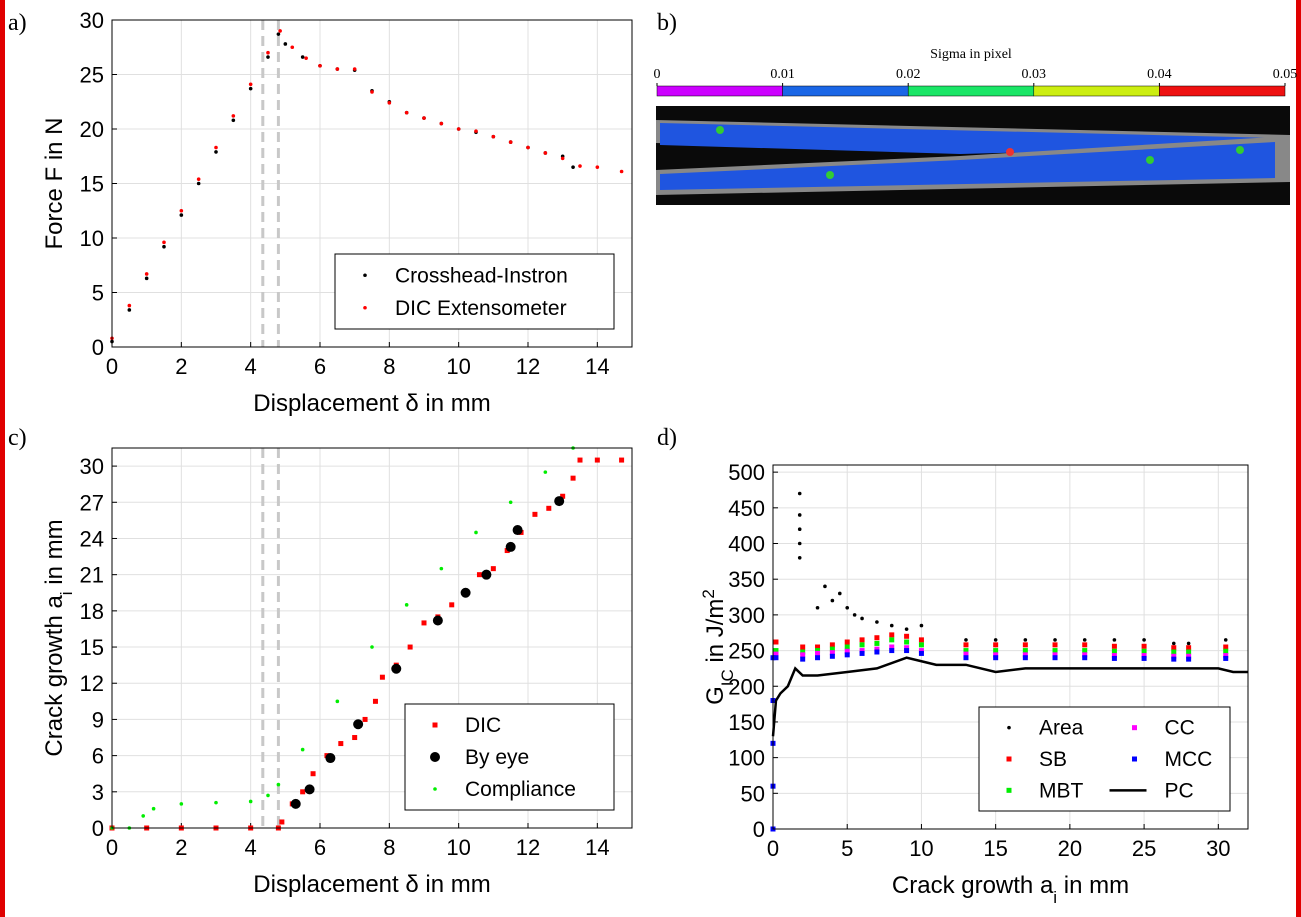 The height and width of the screenshot is (917, 1301). Describe the element at coordinates (746, 579) in the screenshot. I see `y-tick-label: 350` at that location.